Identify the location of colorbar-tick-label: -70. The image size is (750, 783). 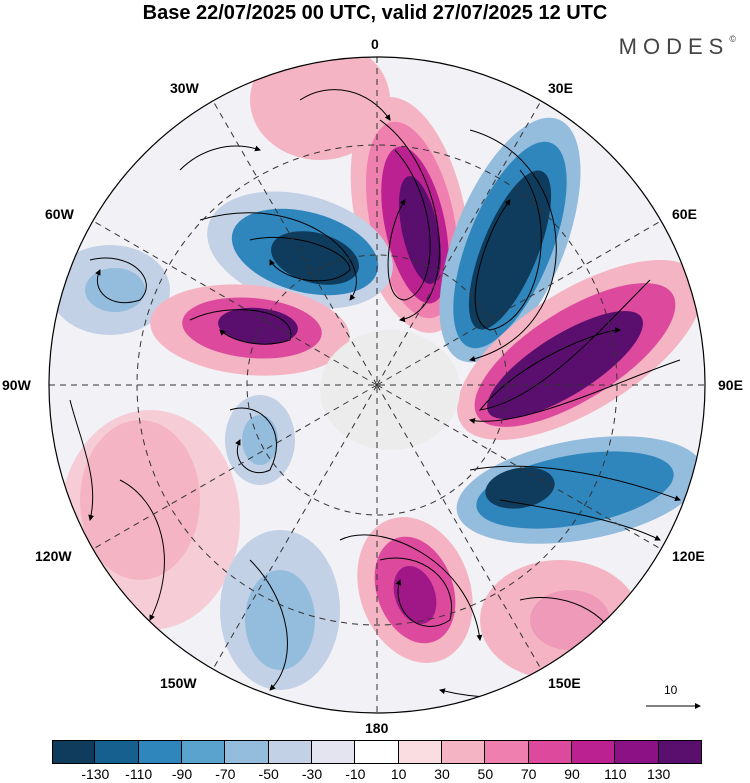
(225, 774).